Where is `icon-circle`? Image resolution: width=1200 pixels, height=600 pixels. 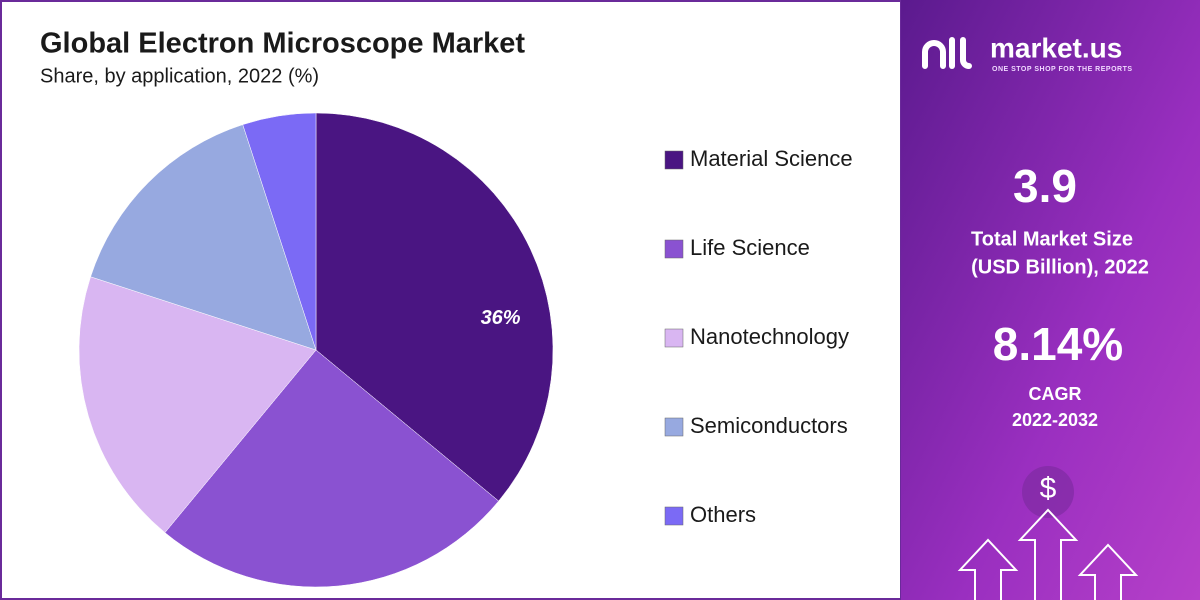
icon-circle is located at coordinates (1048, 492).